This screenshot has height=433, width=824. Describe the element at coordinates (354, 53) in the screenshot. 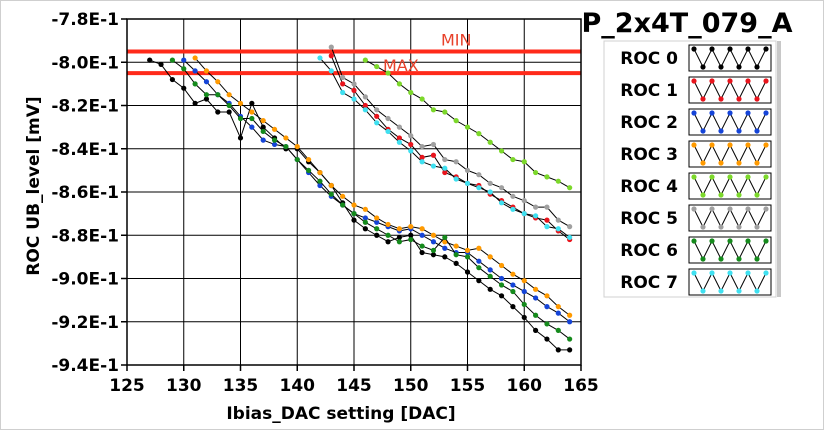

I see `reference-lines: MIN MAX` at that location.